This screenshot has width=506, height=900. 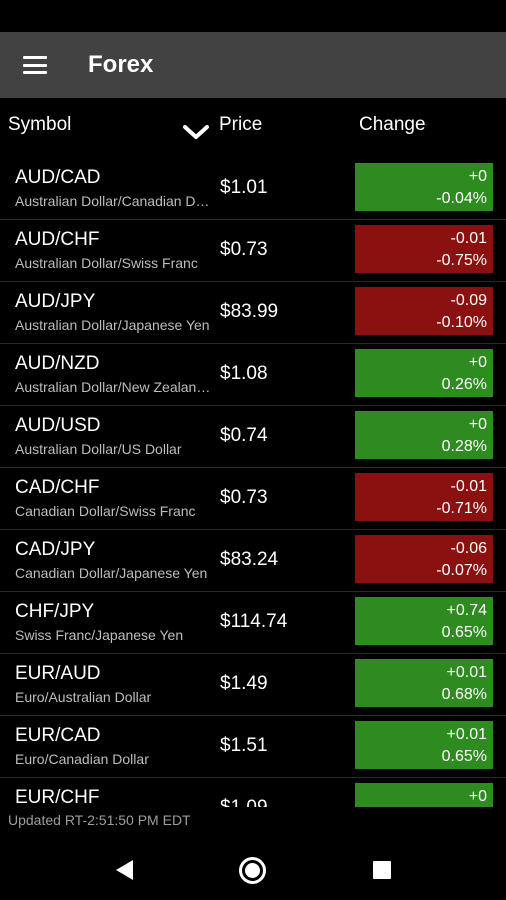 What do you see at coordinates (55, 549) in the screenshot?
I see `quote-symbol: CAD/JPY` at bounding box center [55, 549].